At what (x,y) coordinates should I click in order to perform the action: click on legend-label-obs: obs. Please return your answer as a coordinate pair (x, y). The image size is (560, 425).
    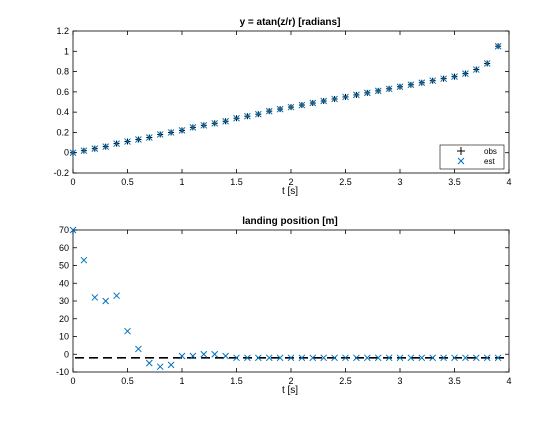
    Looking at the image, I should click on (490, 151).